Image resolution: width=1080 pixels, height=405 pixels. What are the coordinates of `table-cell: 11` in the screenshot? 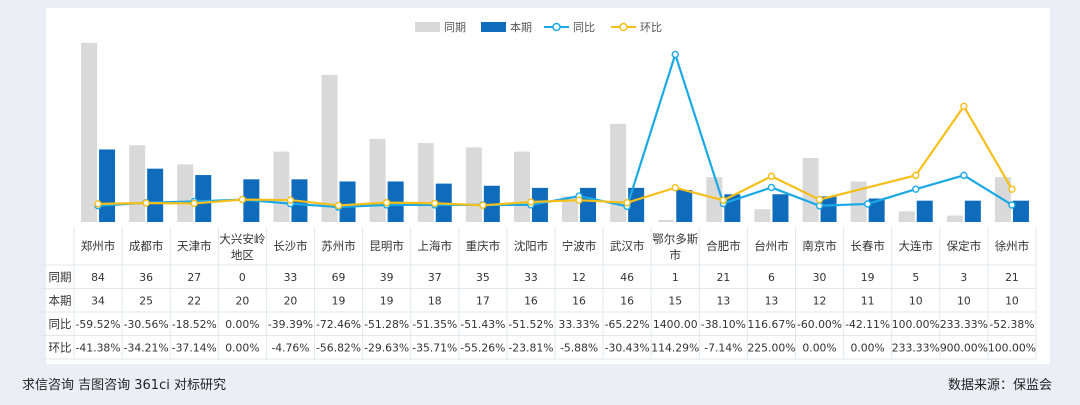 It's located at (868, 300).